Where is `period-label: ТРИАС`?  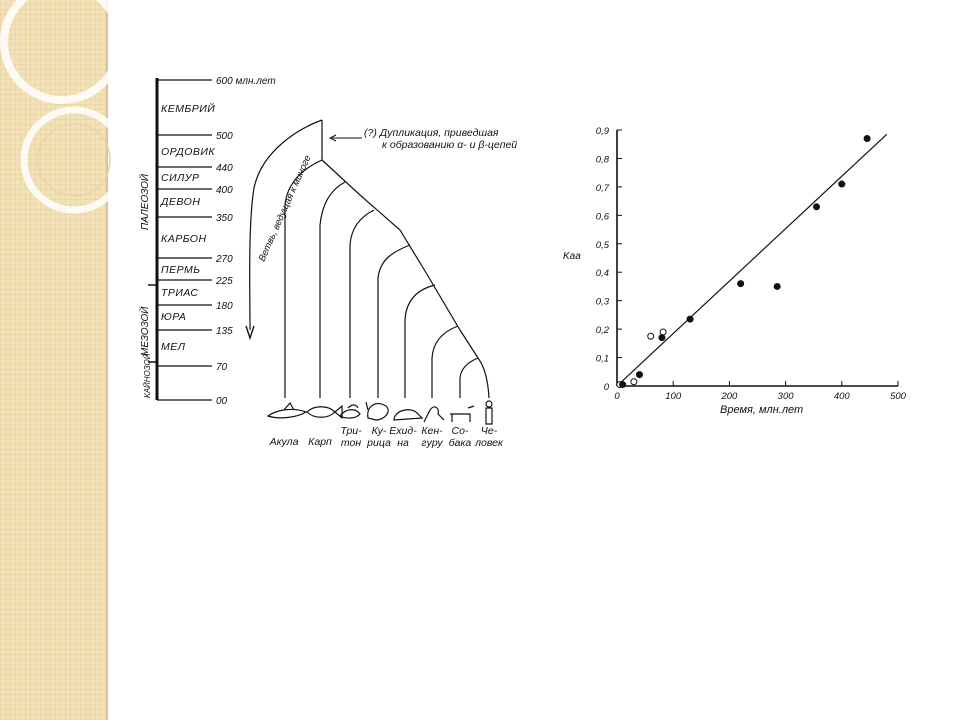 period-label: ТРИАС is located at coordinates (179, 293).